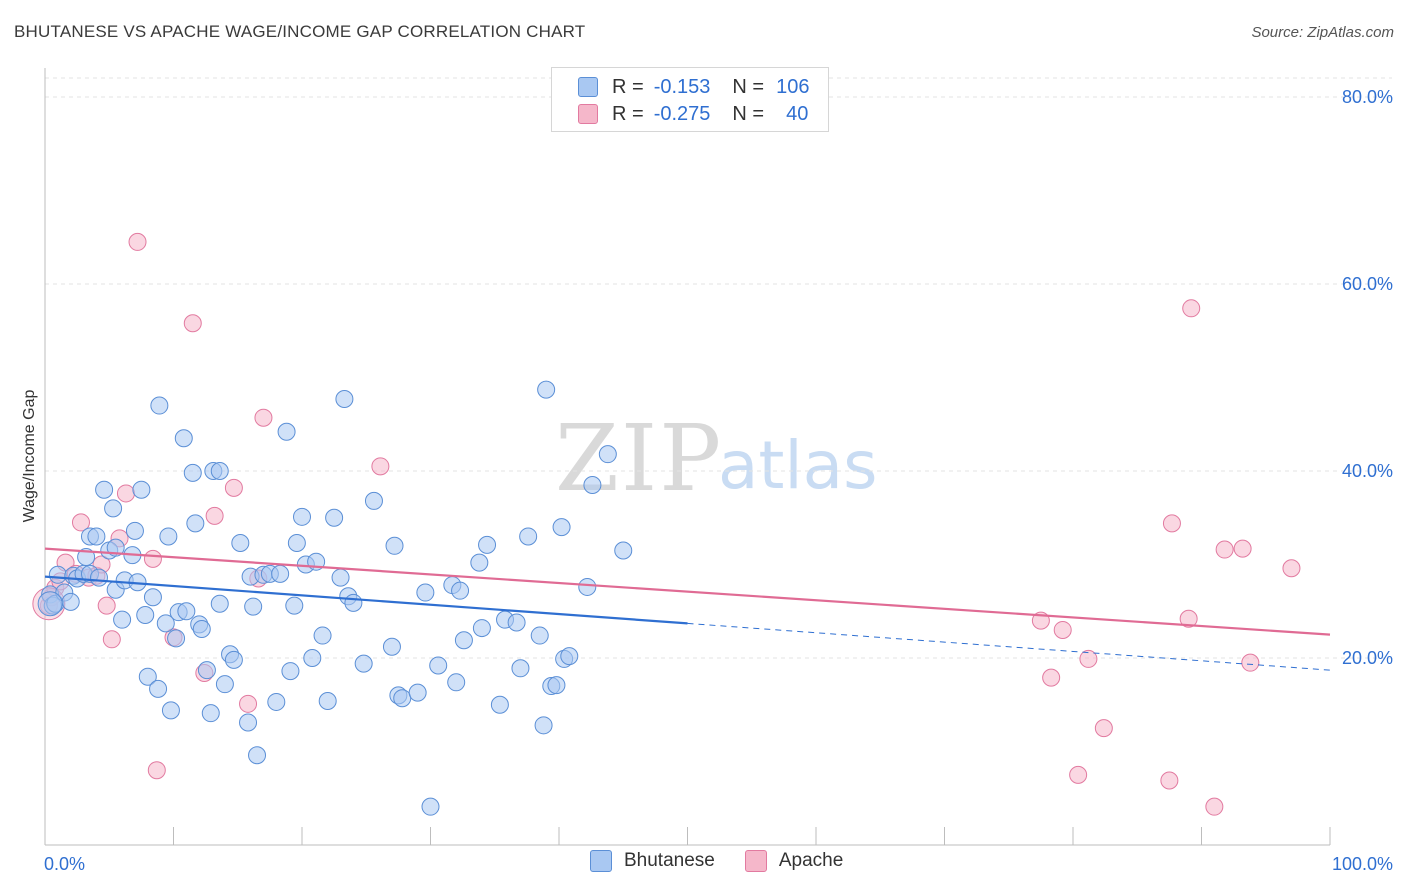  I want to click on series-legend-bhutanese: Bhutanese, so click(652, 861).